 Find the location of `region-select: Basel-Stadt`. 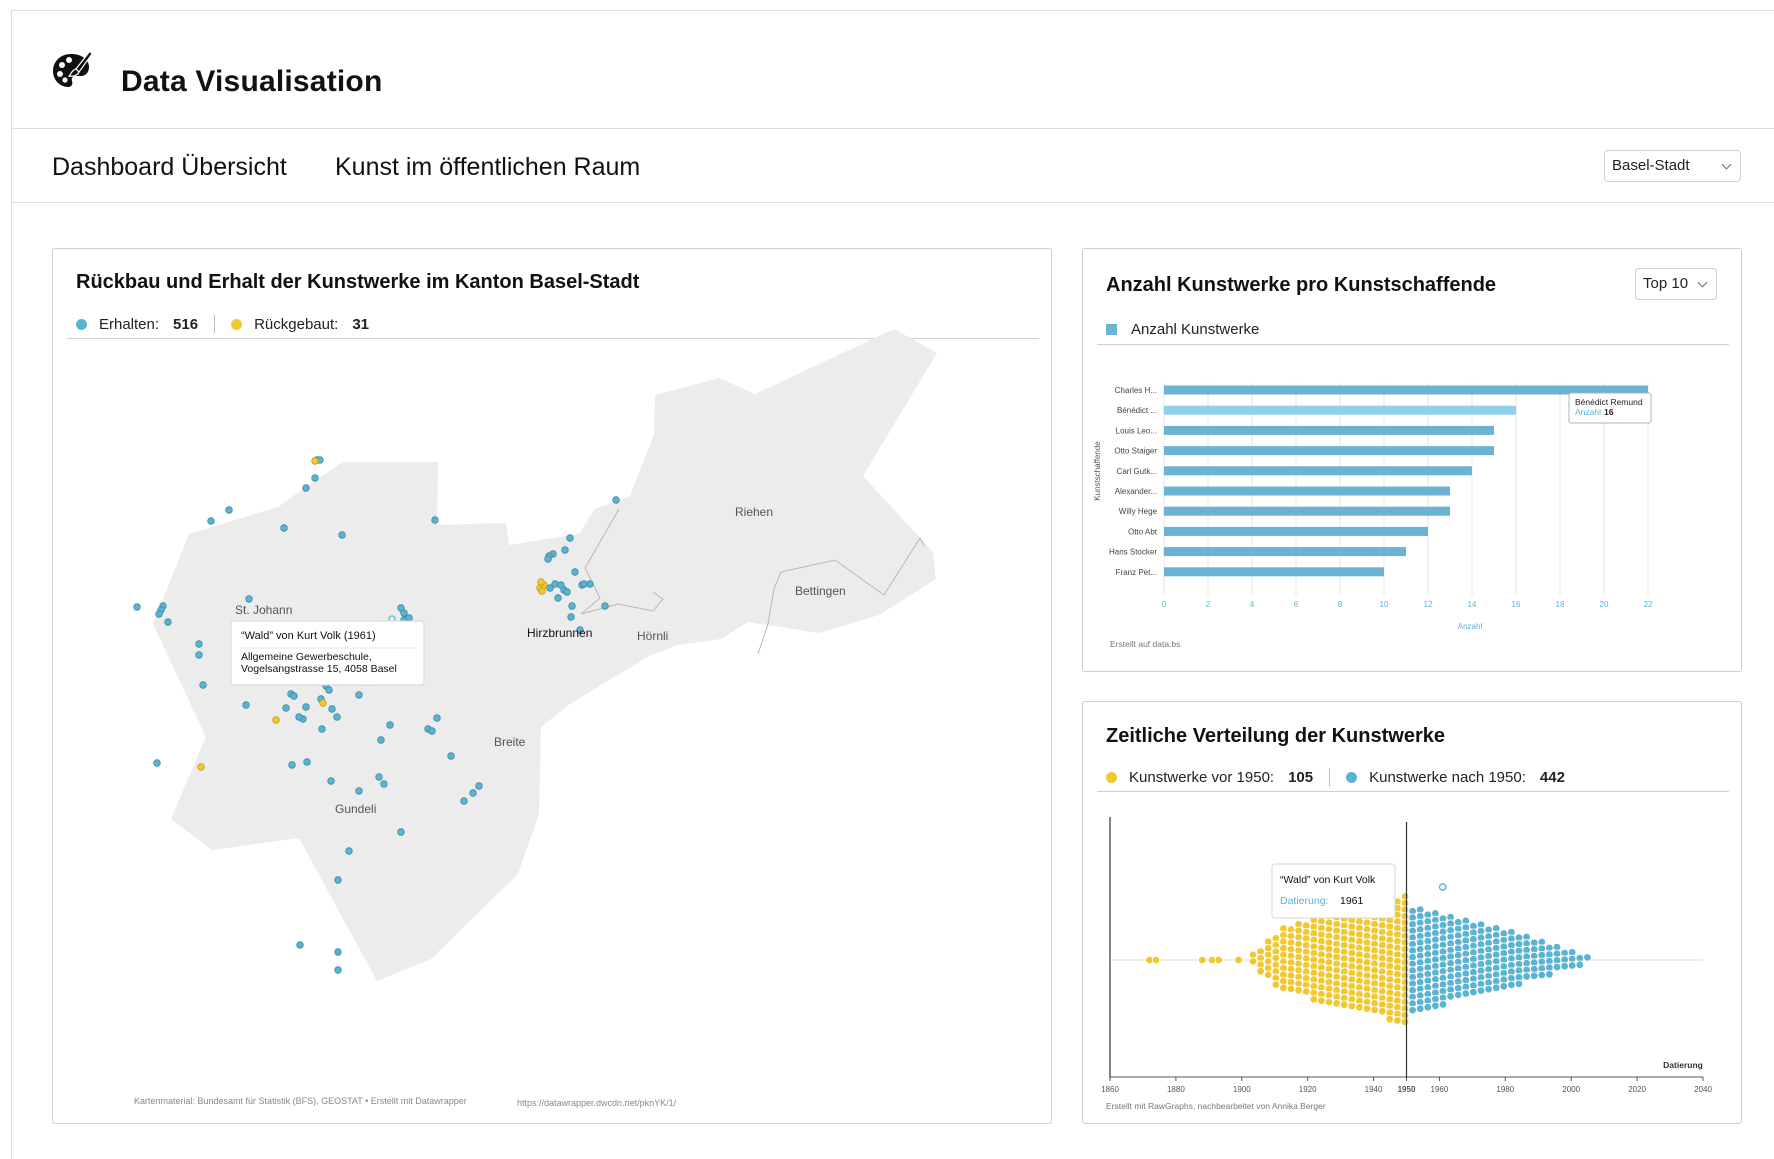

region-select: Basel-Stadt is located at coordinates (1672, 166).